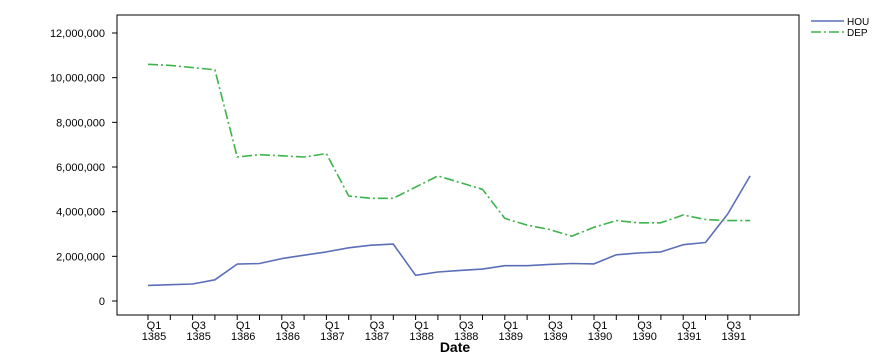 The width and height of the screenshot is (879, 354). What do you see at coordinates (80, 168) in the screenshot?
I see `y-tick-label: 6,000,000` at bounding box center [80, 168].